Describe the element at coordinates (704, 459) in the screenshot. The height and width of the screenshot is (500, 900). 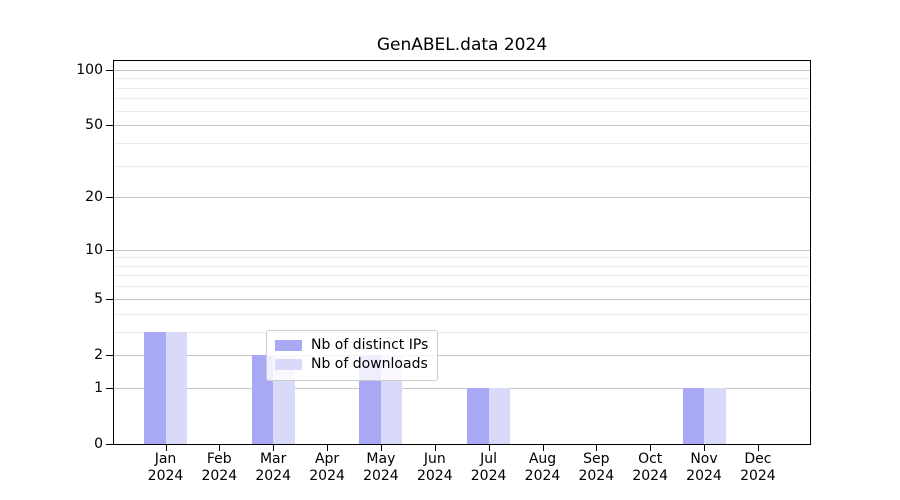
I see `x-tick-label-line: Nov` at that location.